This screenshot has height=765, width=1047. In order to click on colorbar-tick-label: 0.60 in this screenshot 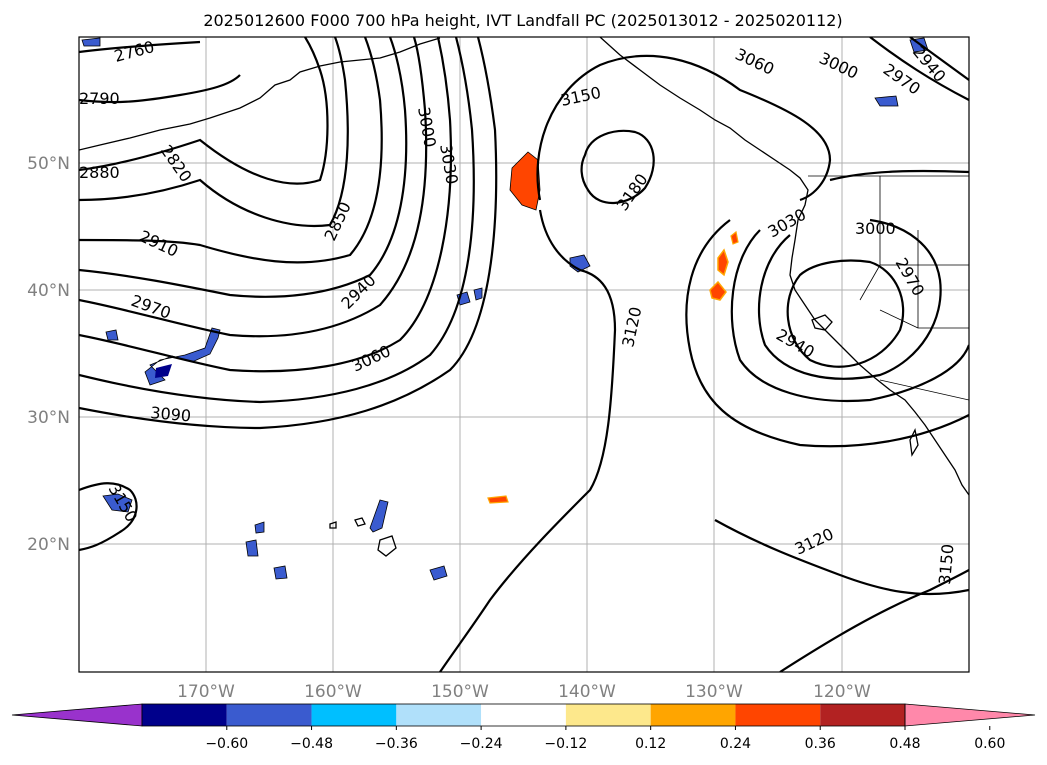, I will do `click(989, 744)`.